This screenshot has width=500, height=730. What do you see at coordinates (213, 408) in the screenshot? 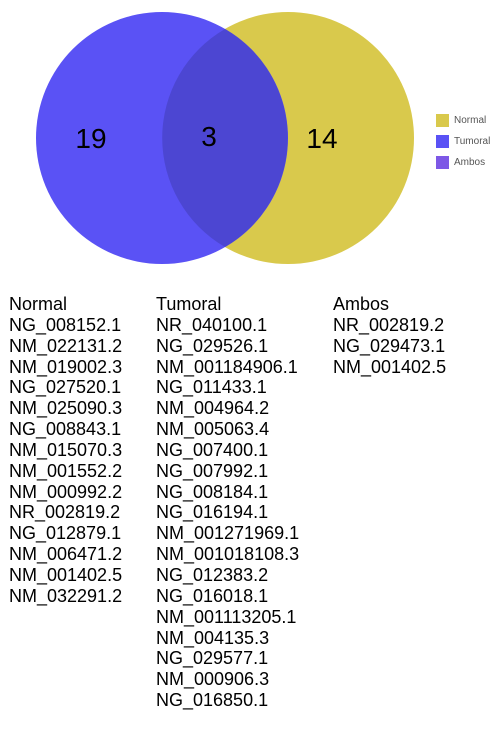
I see `tumoral-gene-item: NM_004964.2` at bounding box center [213, 408].